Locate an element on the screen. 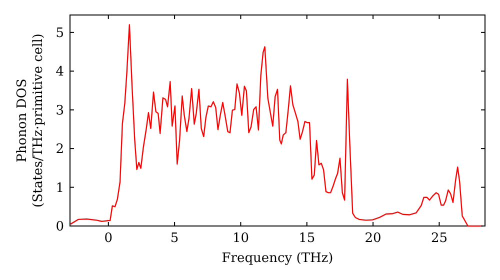  y-tick-label: 5 is located at coordinates (60, 33).